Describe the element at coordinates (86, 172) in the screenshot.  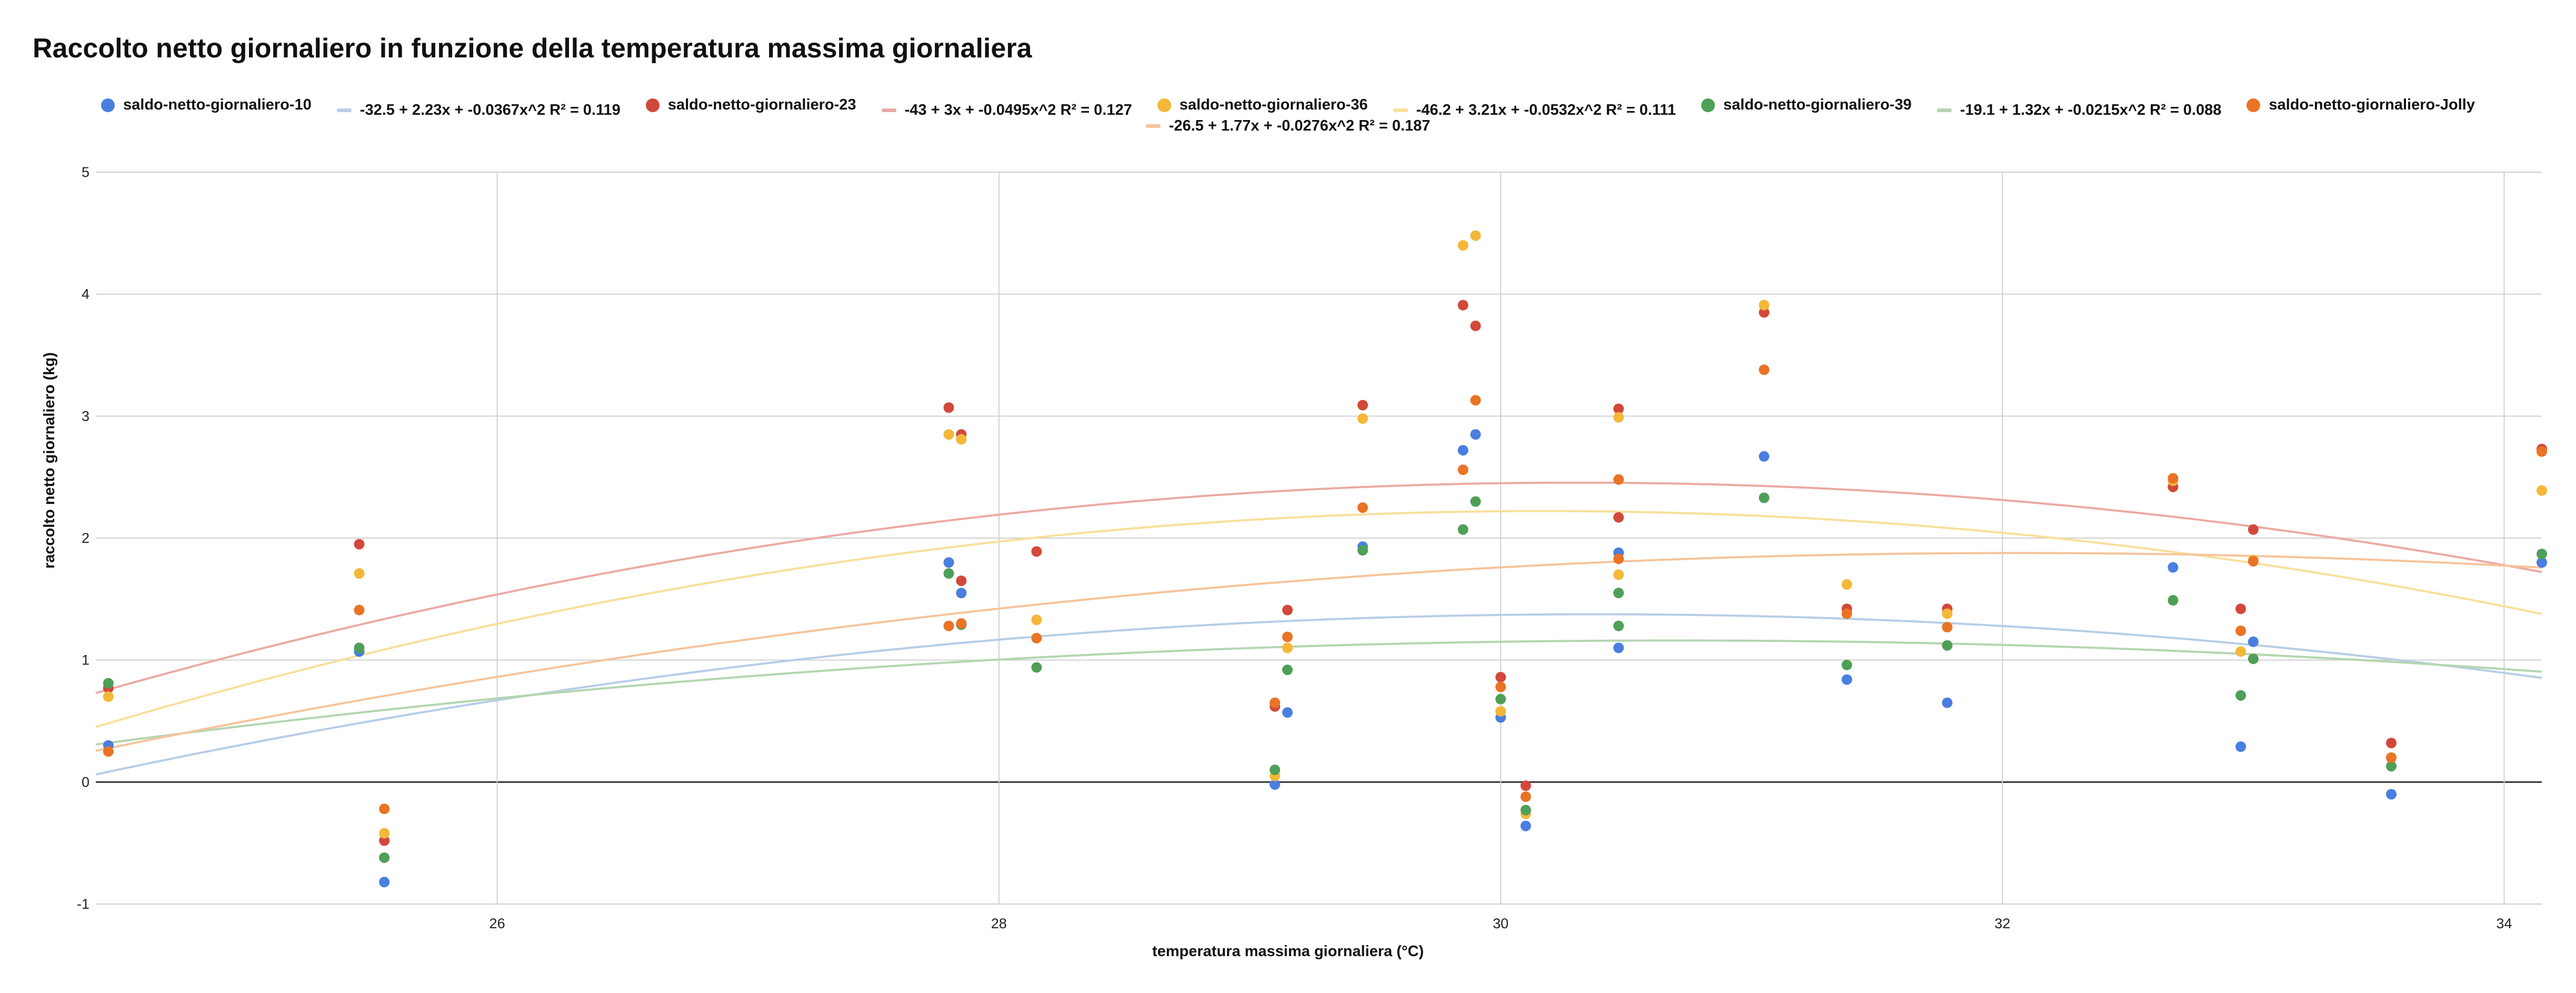
I see `y-tick-label: 5` at that location.